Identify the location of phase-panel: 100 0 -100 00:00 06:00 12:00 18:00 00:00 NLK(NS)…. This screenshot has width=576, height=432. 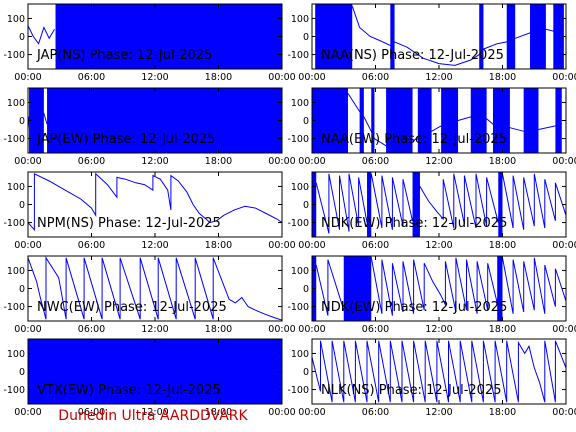
(431, 378).